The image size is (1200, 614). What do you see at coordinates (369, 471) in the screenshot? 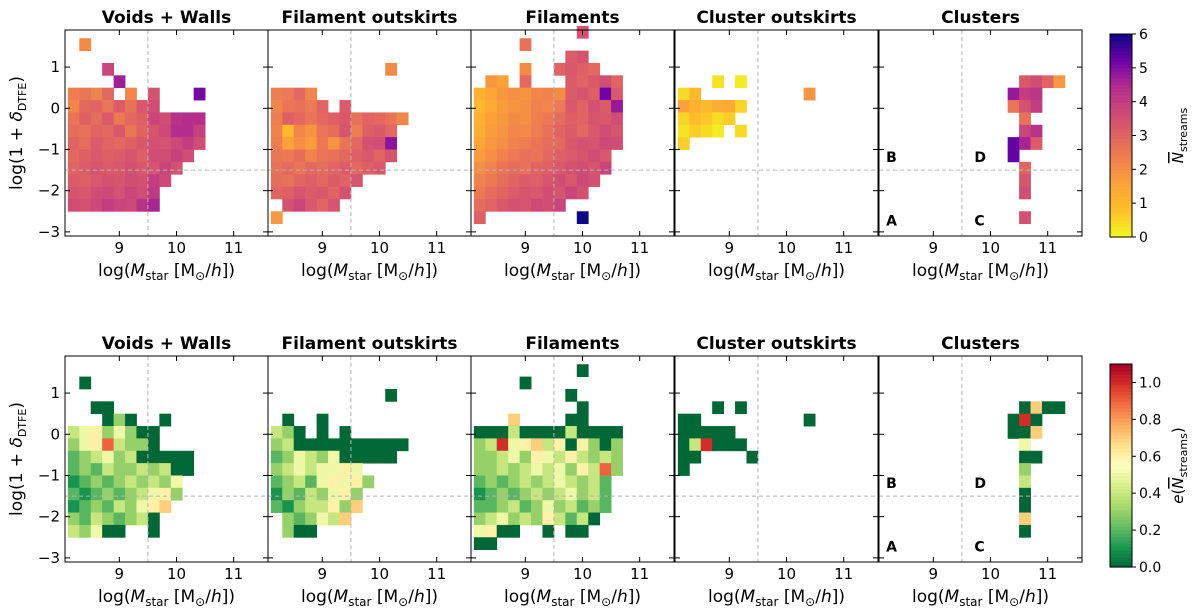
I see `panel-2-2: Filament outskirts 9 10 11 log(Mstar [M⊙/h])` at bounding box center [369, 471].